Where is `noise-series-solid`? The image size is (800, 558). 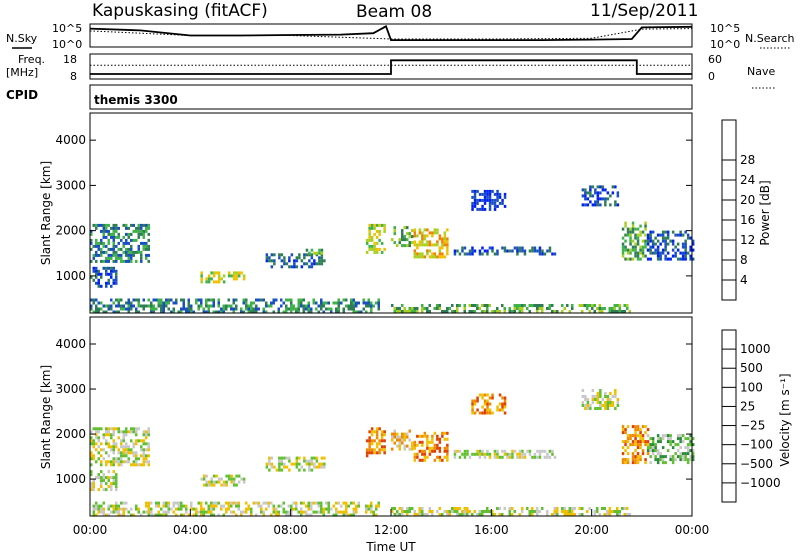 noise-series-solid is located at coordinates (391, 33).